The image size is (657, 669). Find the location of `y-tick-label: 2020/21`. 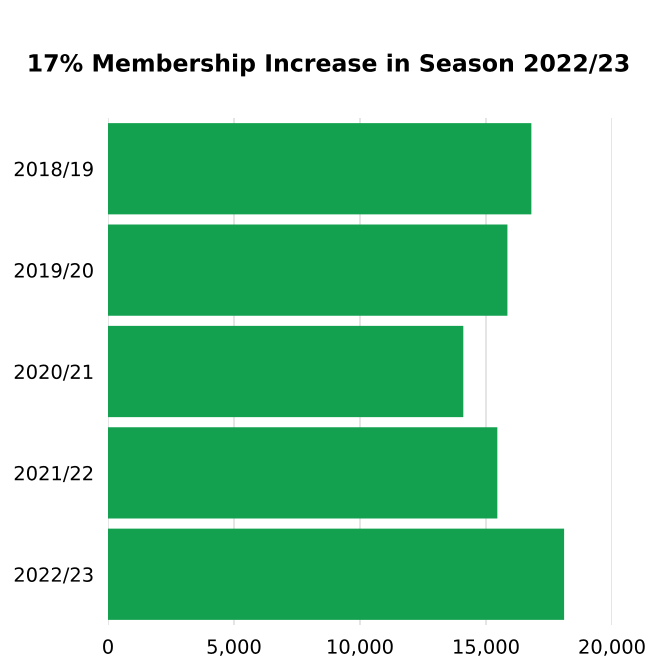

y-tick-label: 2020/21 is located at coordinates (53, 372).